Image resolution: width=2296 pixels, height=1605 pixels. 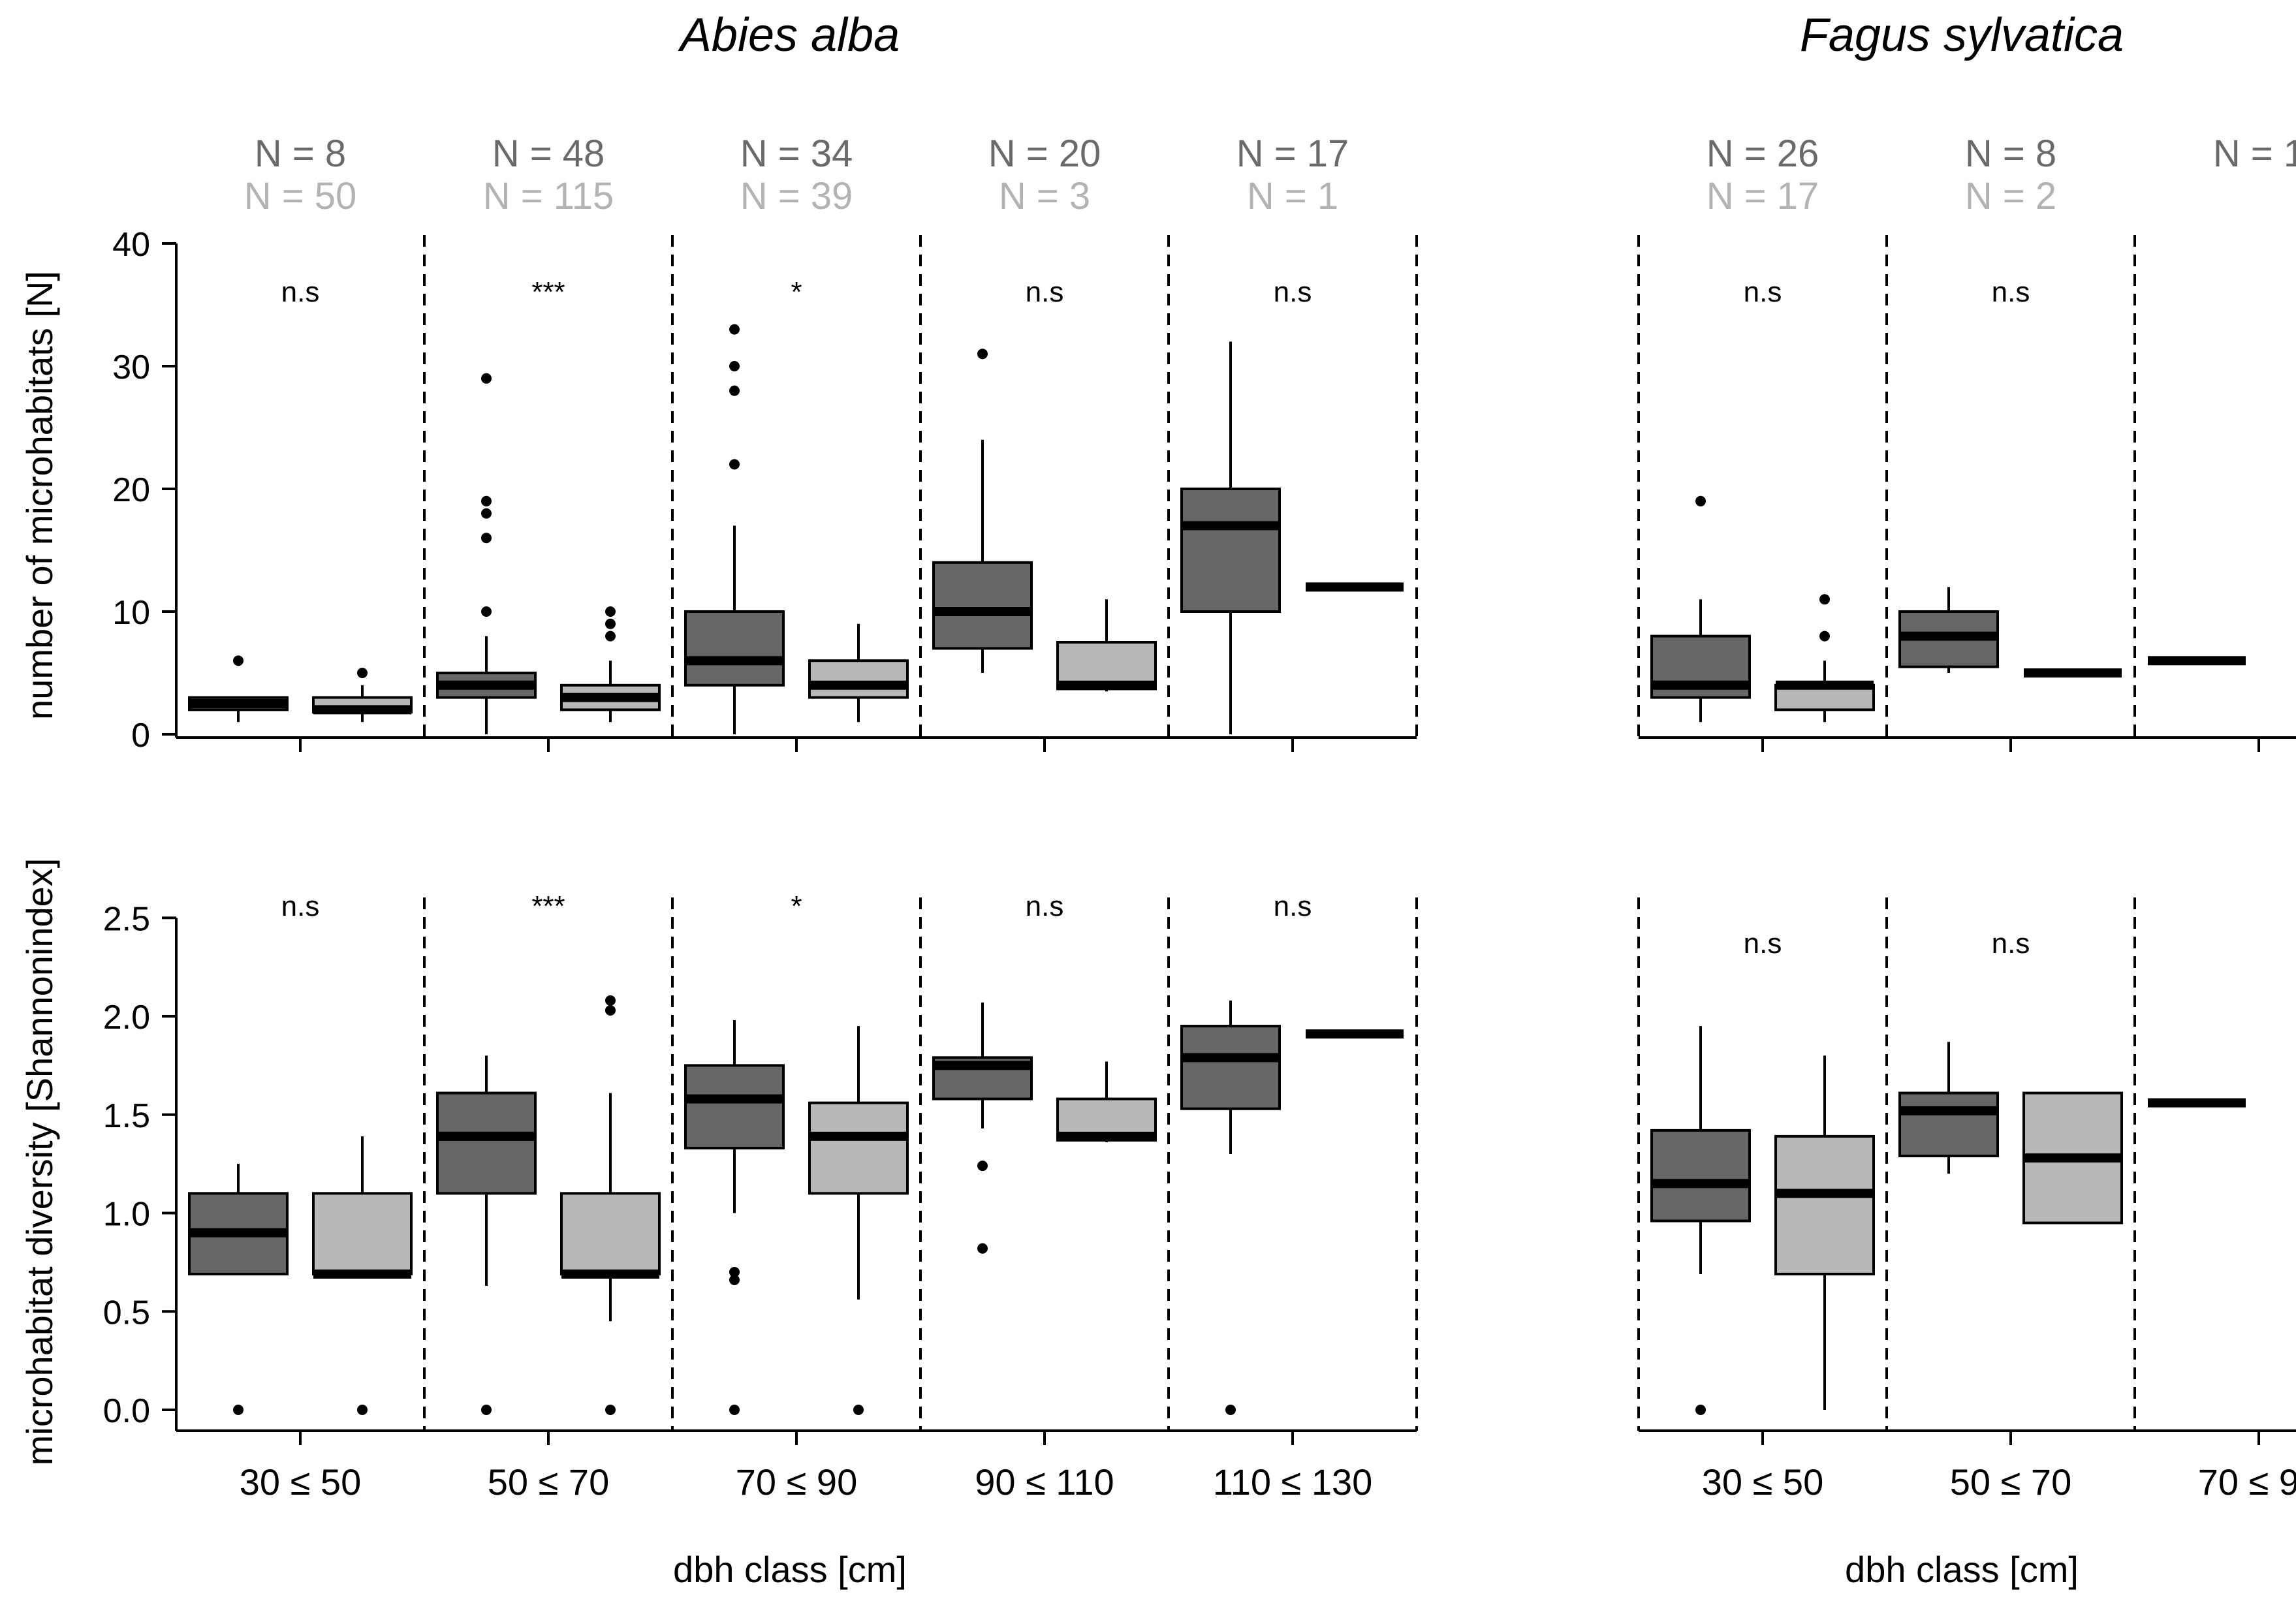 I want to click on abies-count-n-dark-label: N = 48, so click(x=549, y=153).